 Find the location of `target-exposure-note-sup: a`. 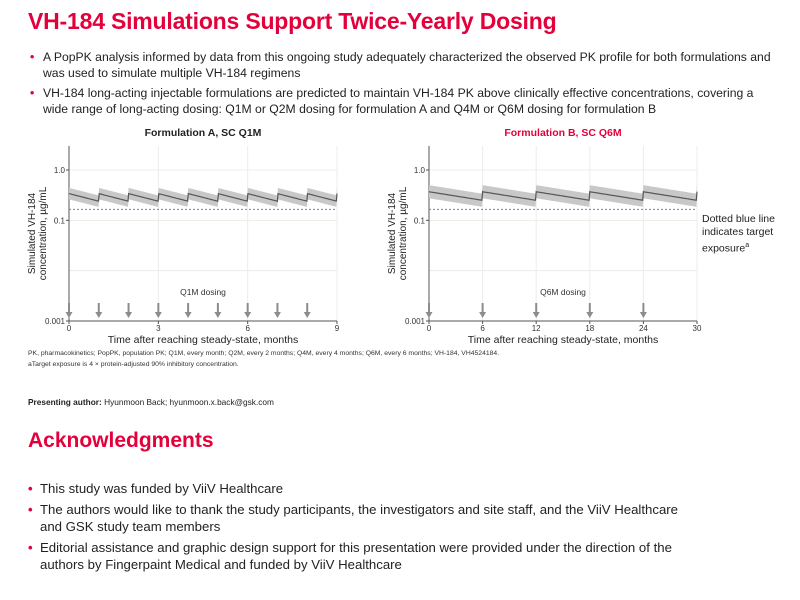

target-exposure-note-sup: a is located at coordinates (747, 245).